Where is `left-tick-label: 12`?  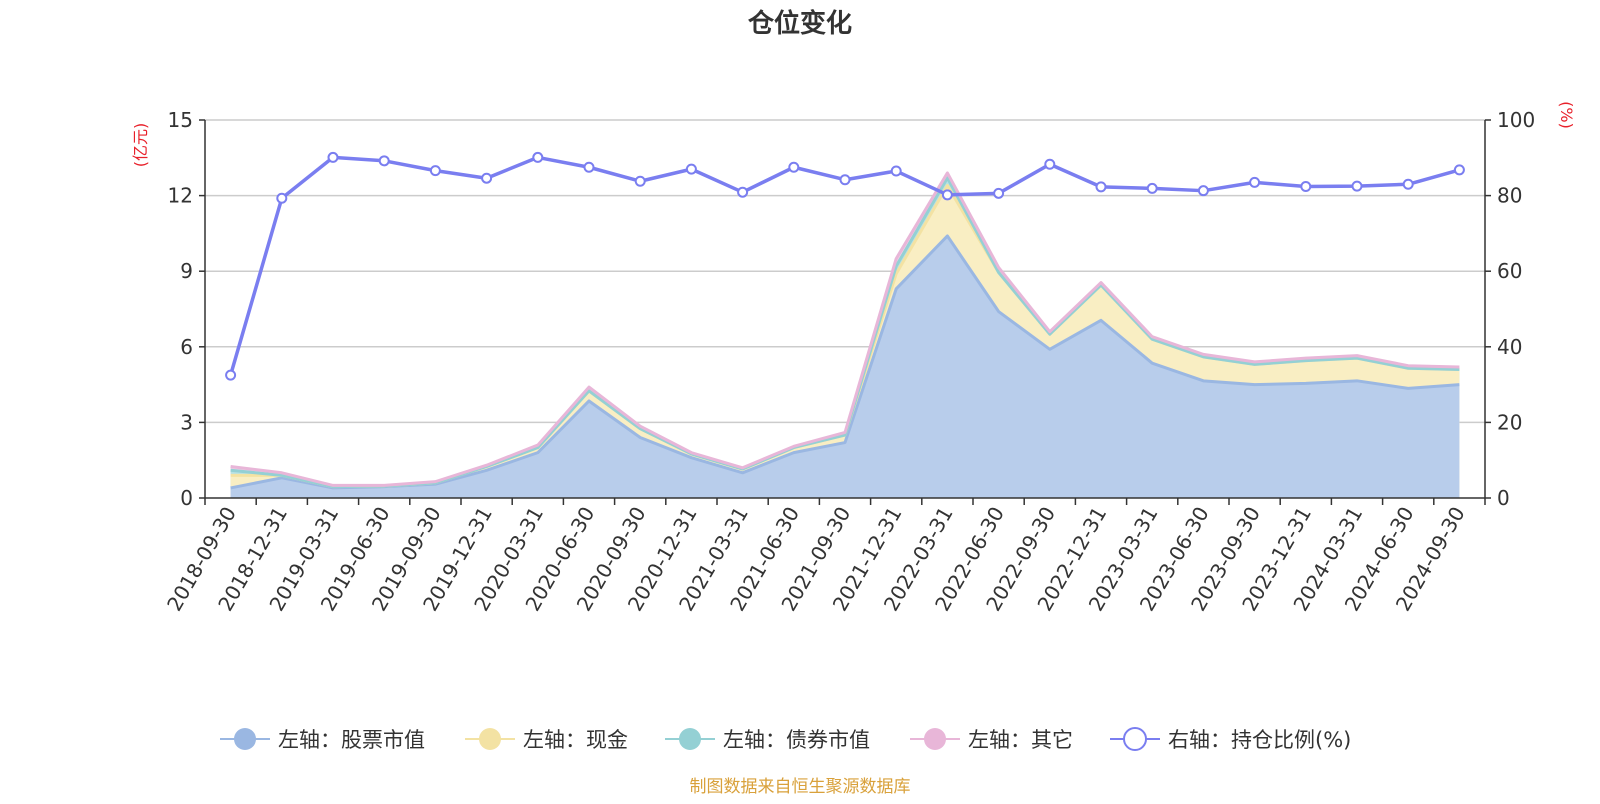 left-tick-label: 12 is located at coordinates (180, 196).